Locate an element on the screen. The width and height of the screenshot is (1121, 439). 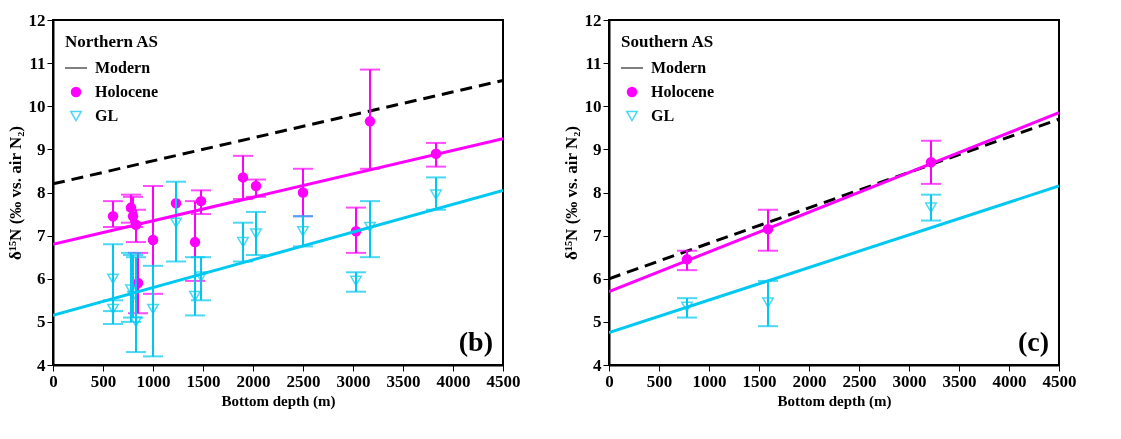
annotation: (c) is located at coordinates (1033, 341).